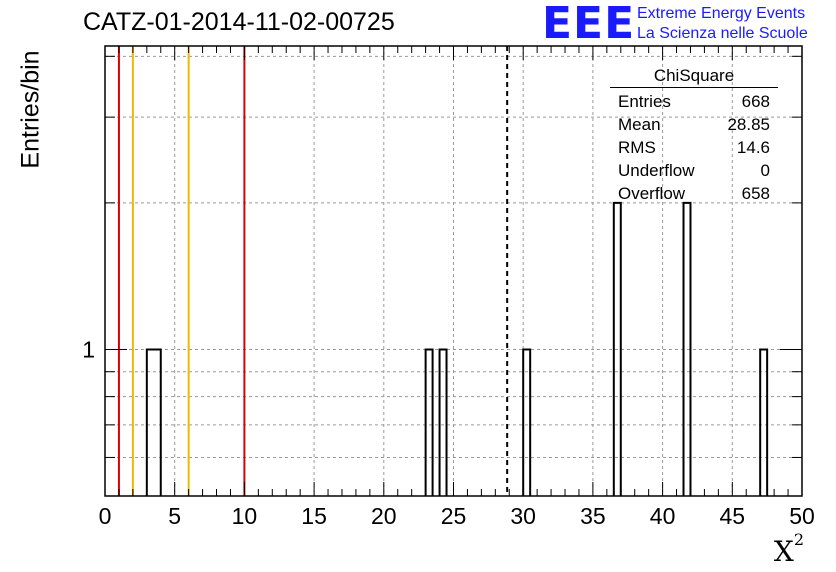  What do you see at coordinates (694, 124) in the screenshot?
I see `stats-row: Mean 28.85` at bounding box center [694, 124].